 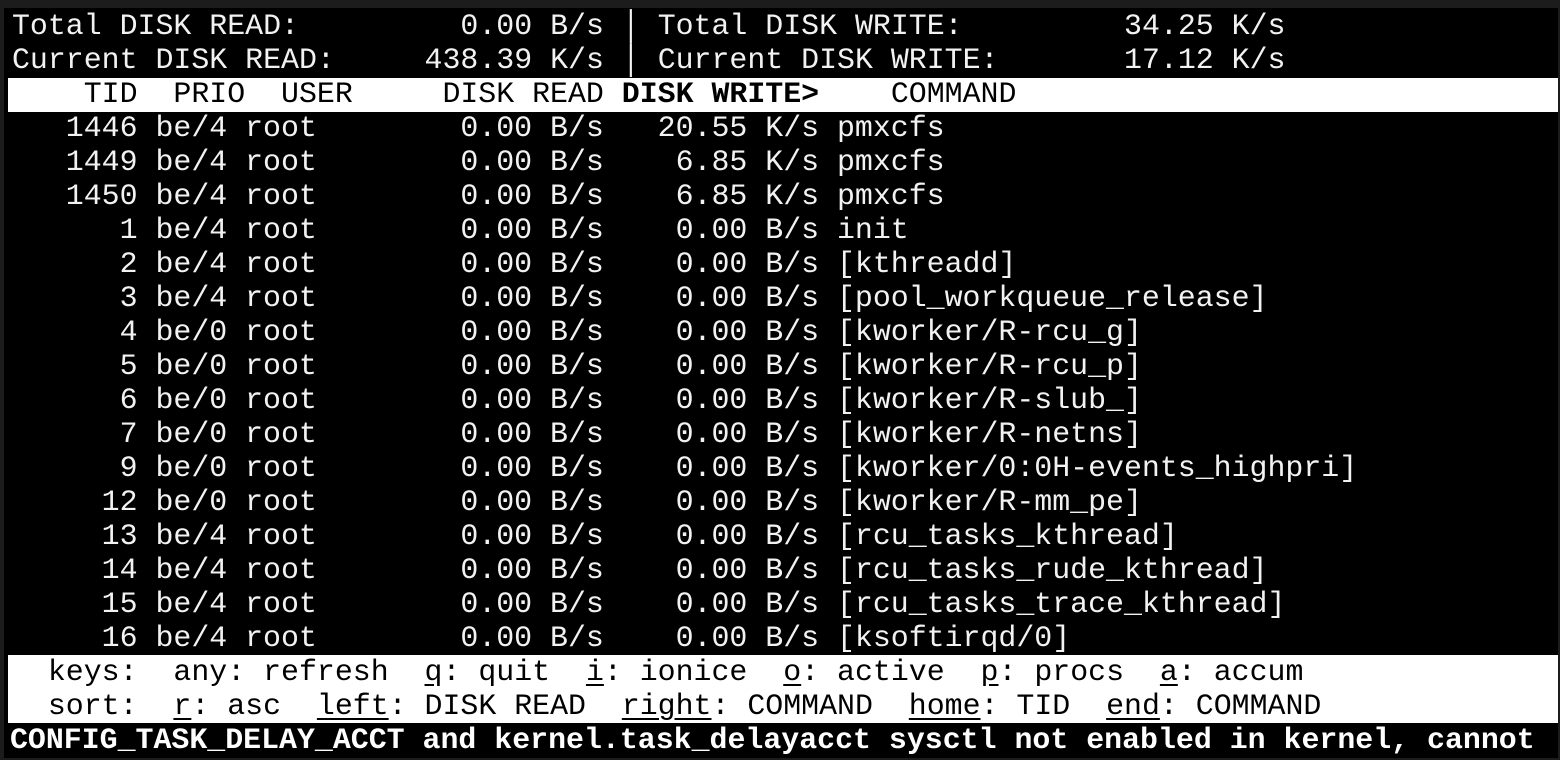 I want to click on help-item-r: r: asc, so click(x=227, y=706).